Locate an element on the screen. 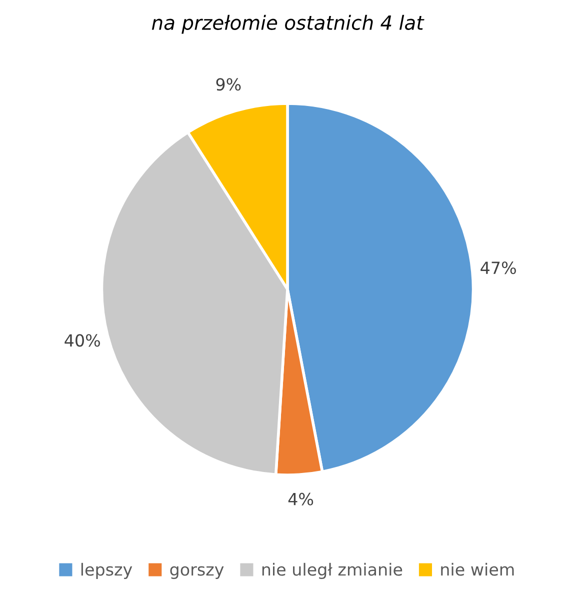 The width and height of the screenshot is (575, 597). data-label: 4% is located at coordinates (301, 499).